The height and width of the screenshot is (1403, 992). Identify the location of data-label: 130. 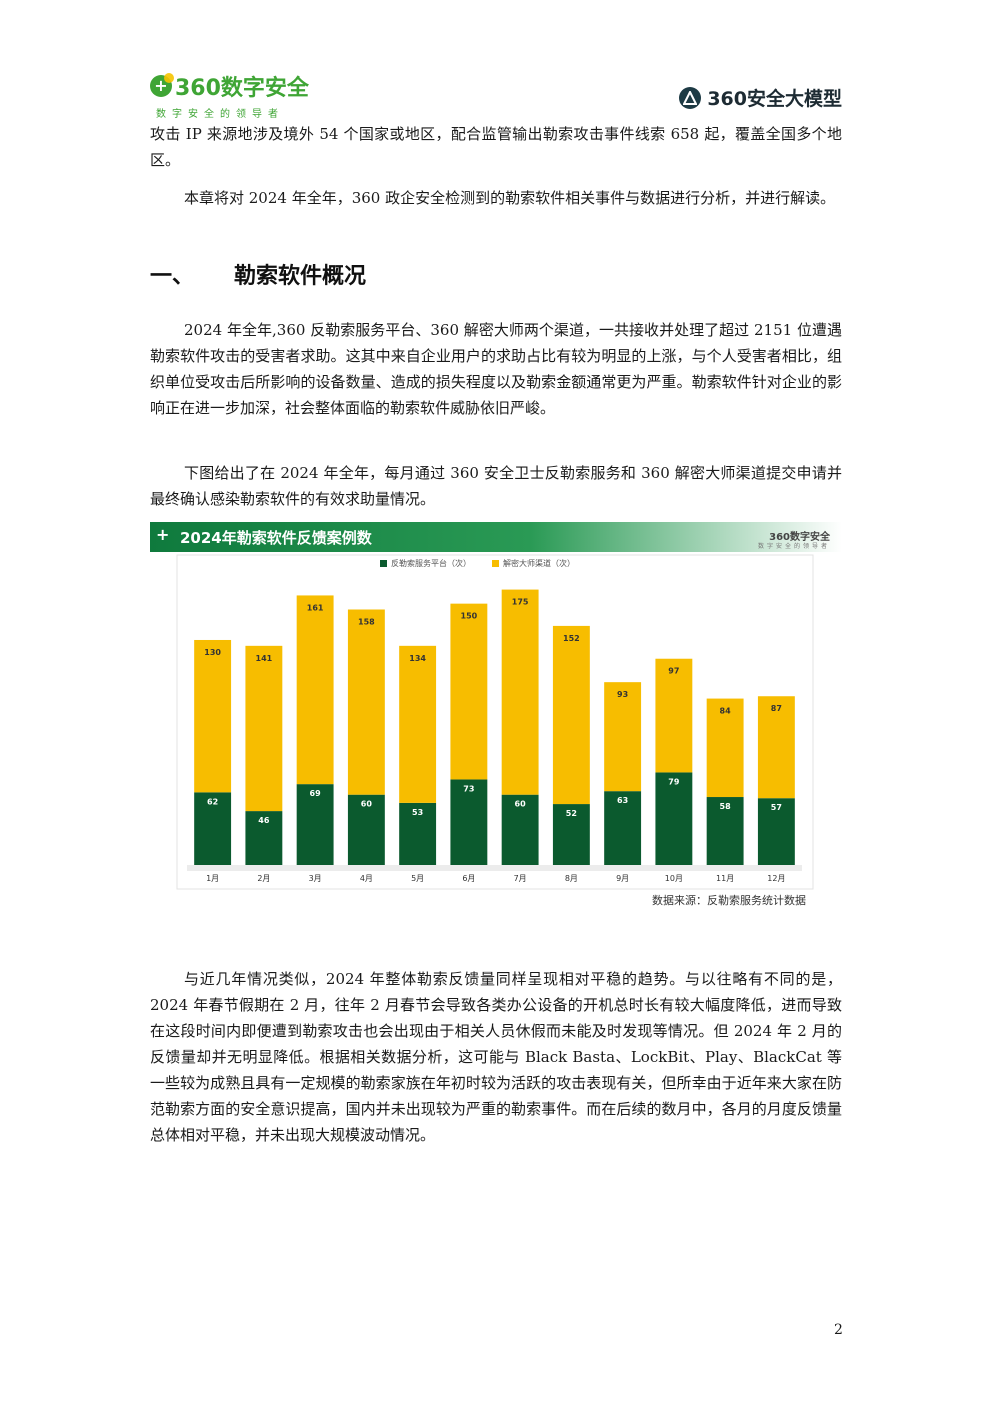
(212, 652).